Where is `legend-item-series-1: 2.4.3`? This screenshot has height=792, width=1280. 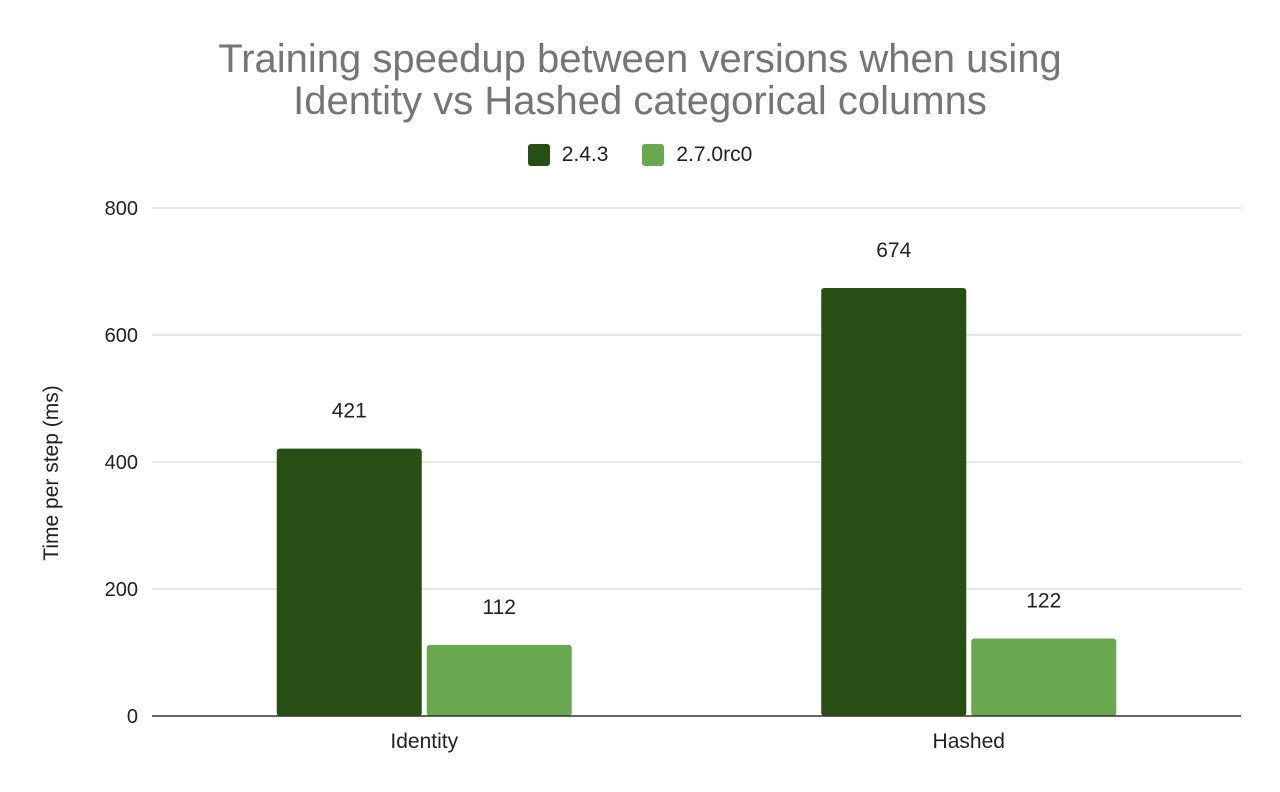
legend-item-series-1: 2.4.3 is located at coordinates (568, 155).